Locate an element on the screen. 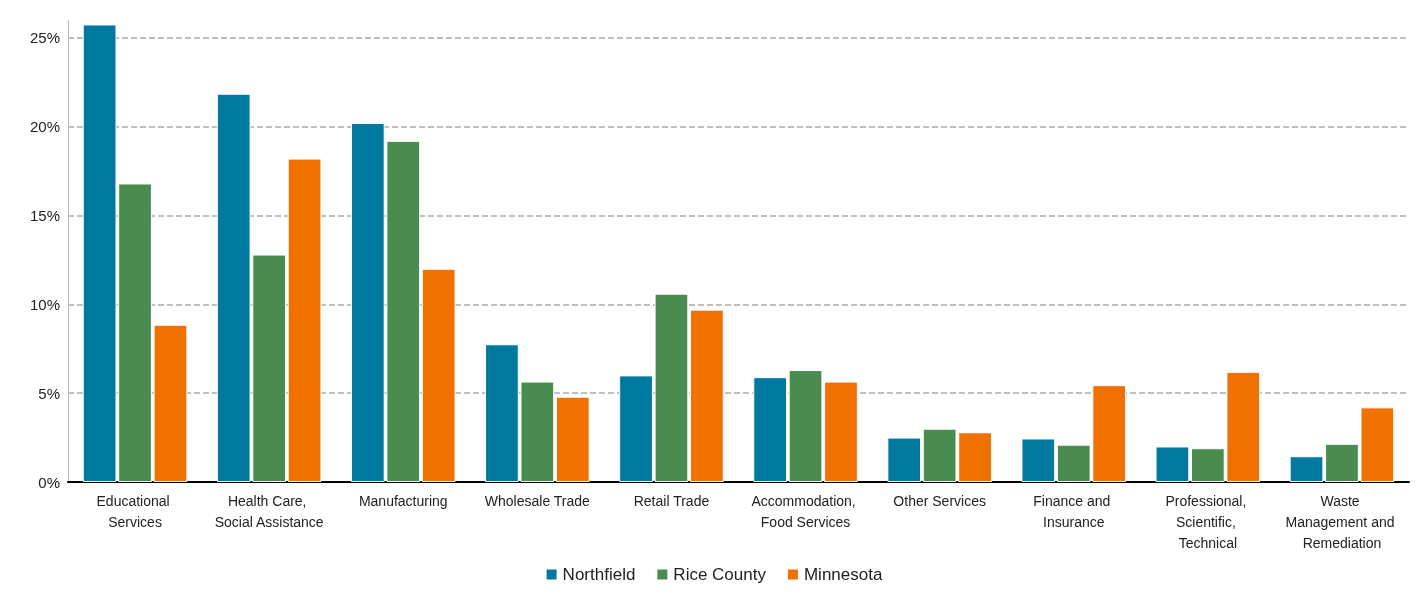 The height and width of the screenshot is (596, 1427). x-tick-label: Accommodation, Food Services is located at coordinates (805, 511).